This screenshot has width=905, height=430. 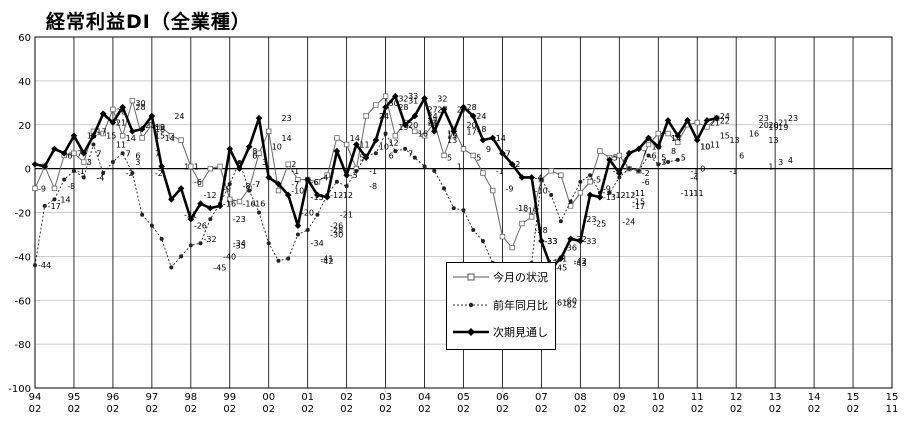 I want to click on chart-title: 経常利益DI（全業種）, so click(x=148, y=20).